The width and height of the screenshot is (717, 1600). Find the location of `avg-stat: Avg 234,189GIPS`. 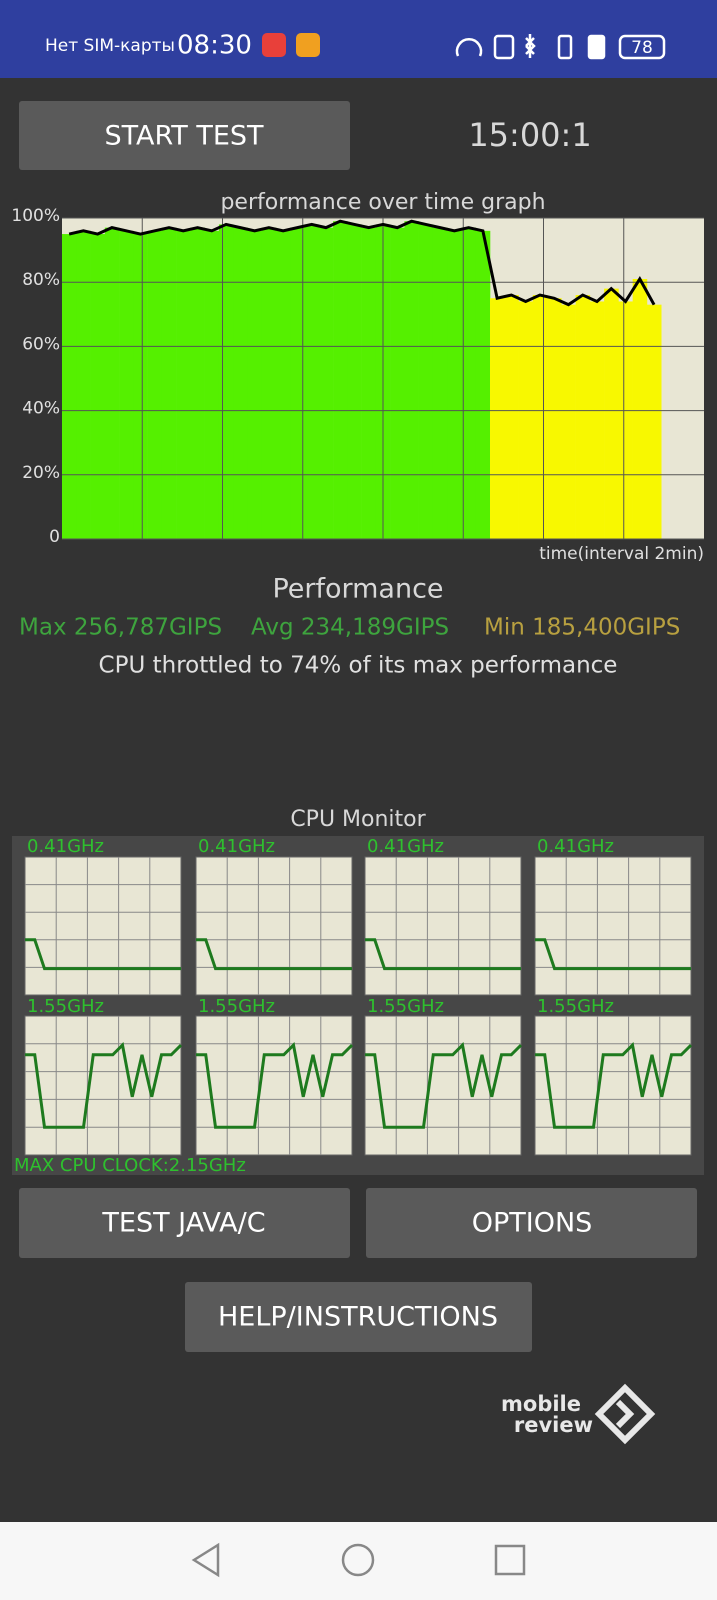

avg-stat: Avg 234,189GIPS is located at coordinates (350, 628).